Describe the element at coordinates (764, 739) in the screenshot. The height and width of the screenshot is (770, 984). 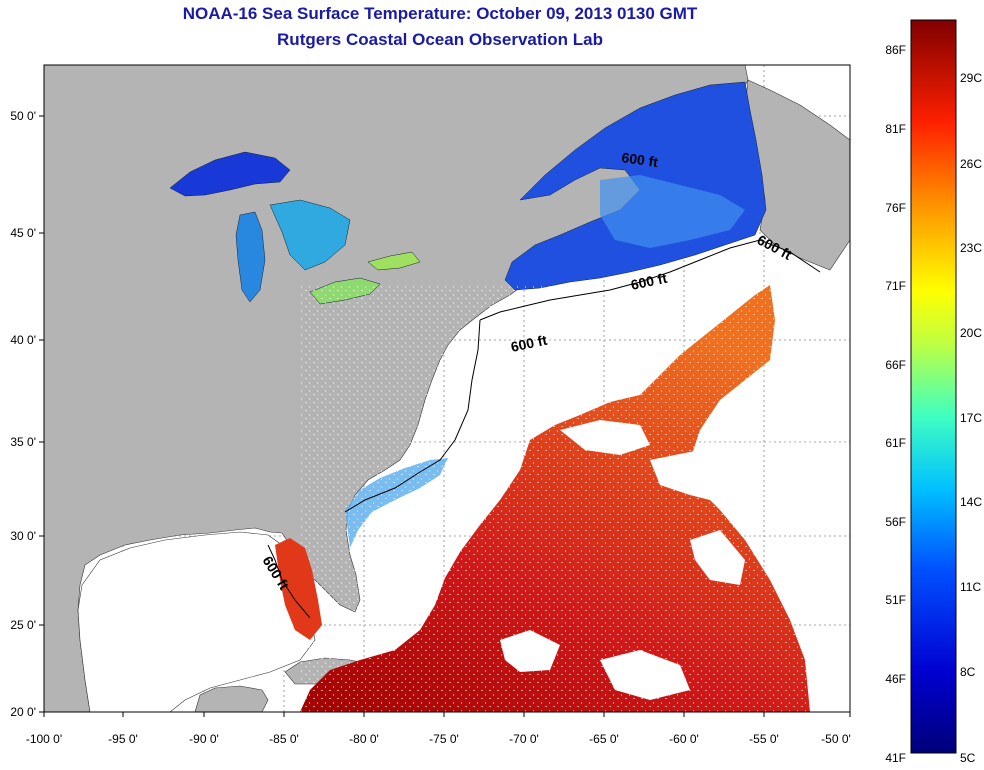
I see `x-tick-label: -55 0'` at that location.